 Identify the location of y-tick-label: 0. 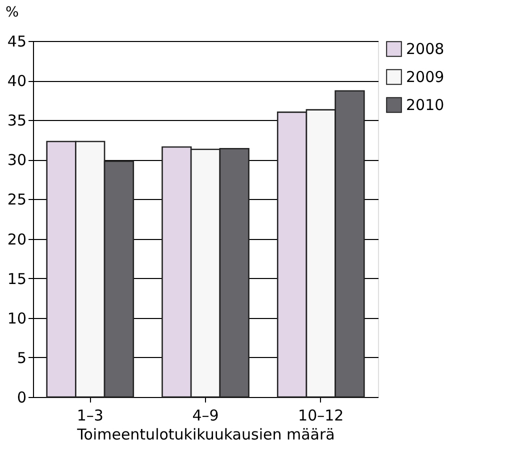
(21, 397).